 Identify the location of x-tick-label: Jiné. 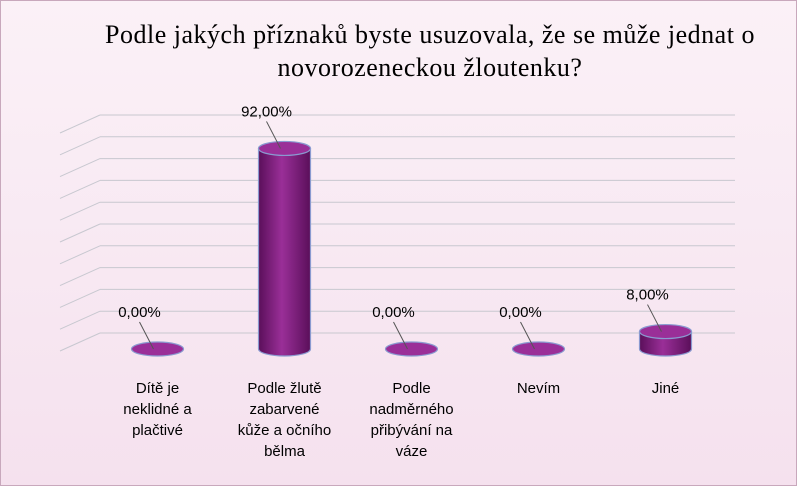
(665, 388).